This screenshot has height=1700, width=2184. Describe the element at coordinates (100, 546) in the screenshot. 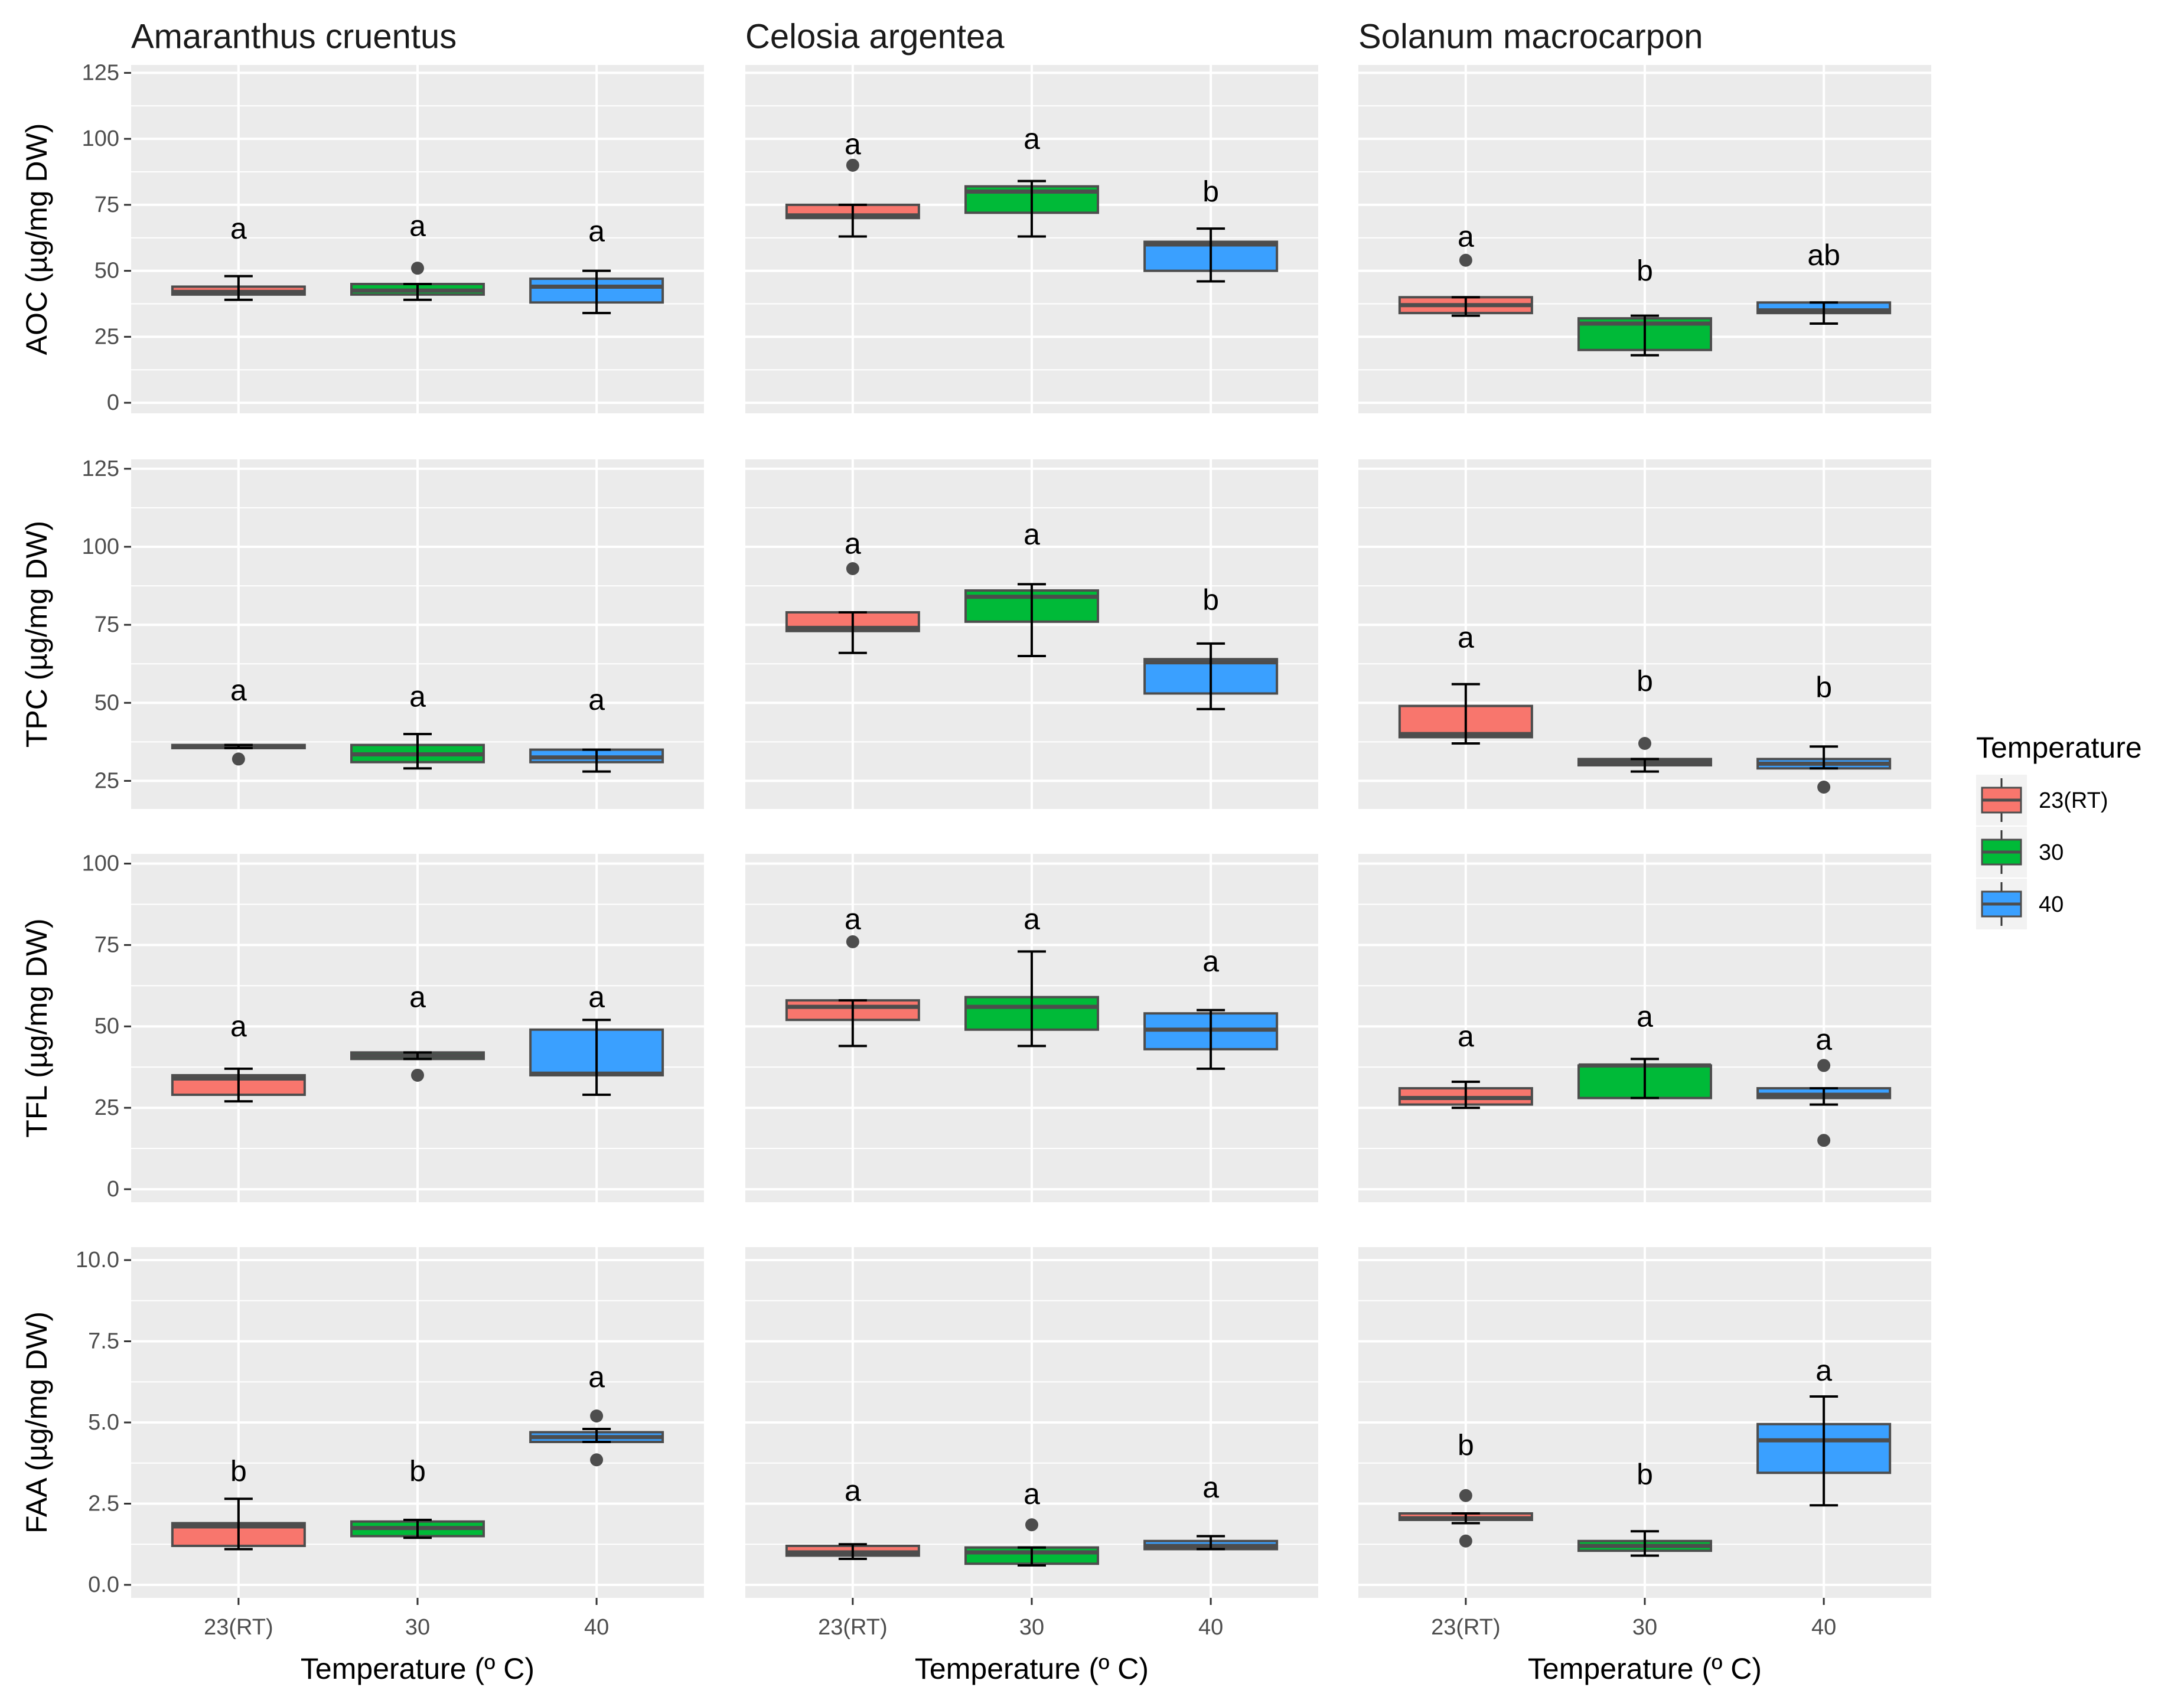

I see `y-tick-label: 100` at that location.